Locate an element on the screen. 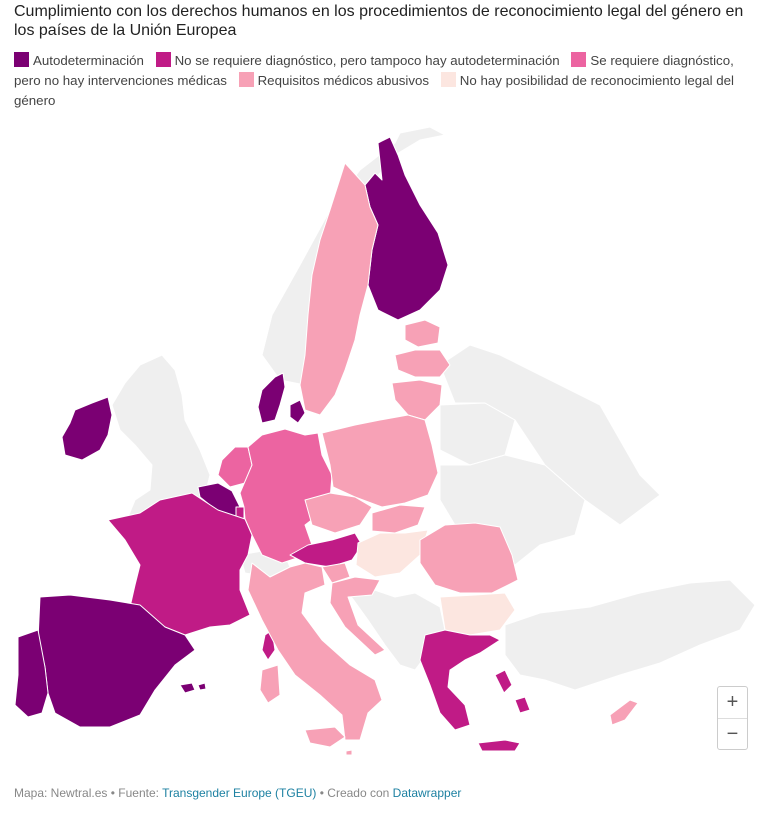 The height and width of the screenshot is (817, 783). country-denmark is located at coordinates (271, 398).